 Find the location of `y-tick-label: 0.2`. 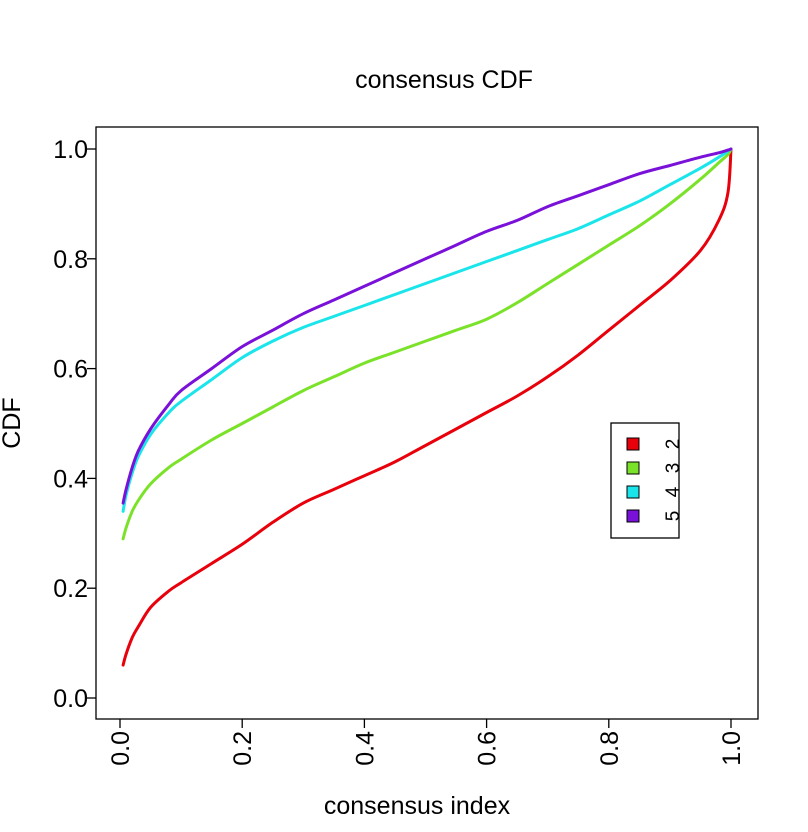

y-tick-label: 0.2 is located at coordinates (70, 589).